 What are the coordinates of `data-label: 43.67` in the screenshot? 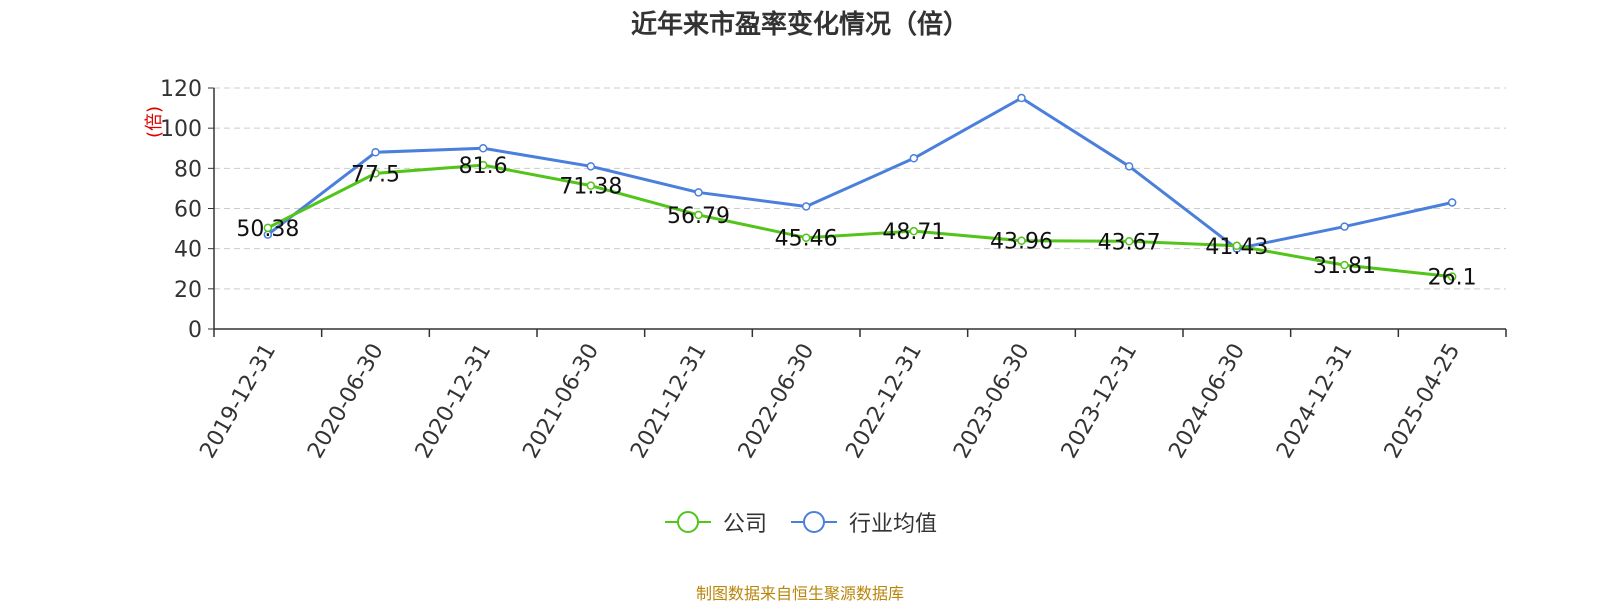 It's located at (1129, 242).